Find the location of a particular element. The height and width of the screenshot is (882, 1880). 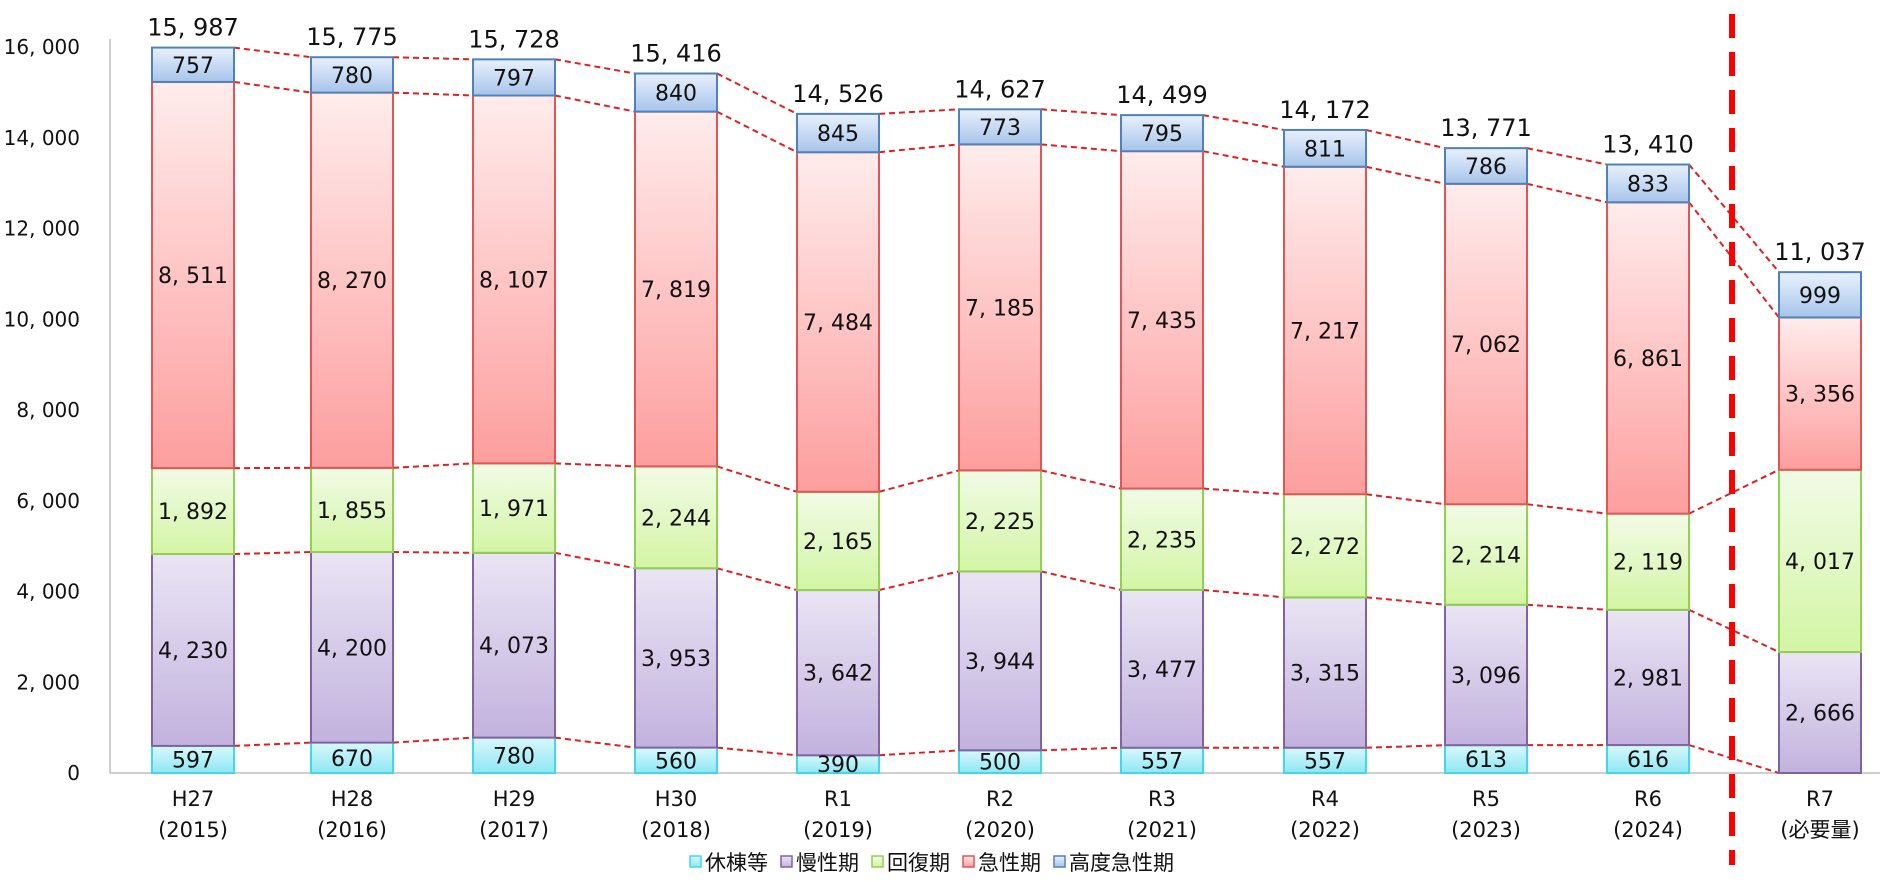

segment-value-label: 2, 981 is located at coordinates (1648, 678).